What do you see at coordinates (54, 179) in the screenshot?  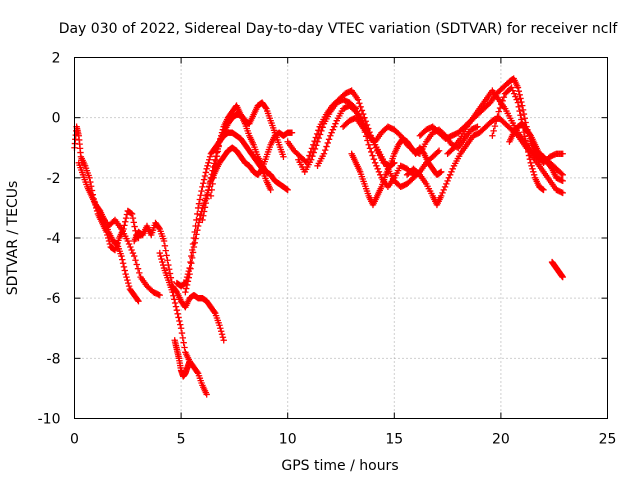 I see `y-tick-label: -2` at bounding box center [54, 179].